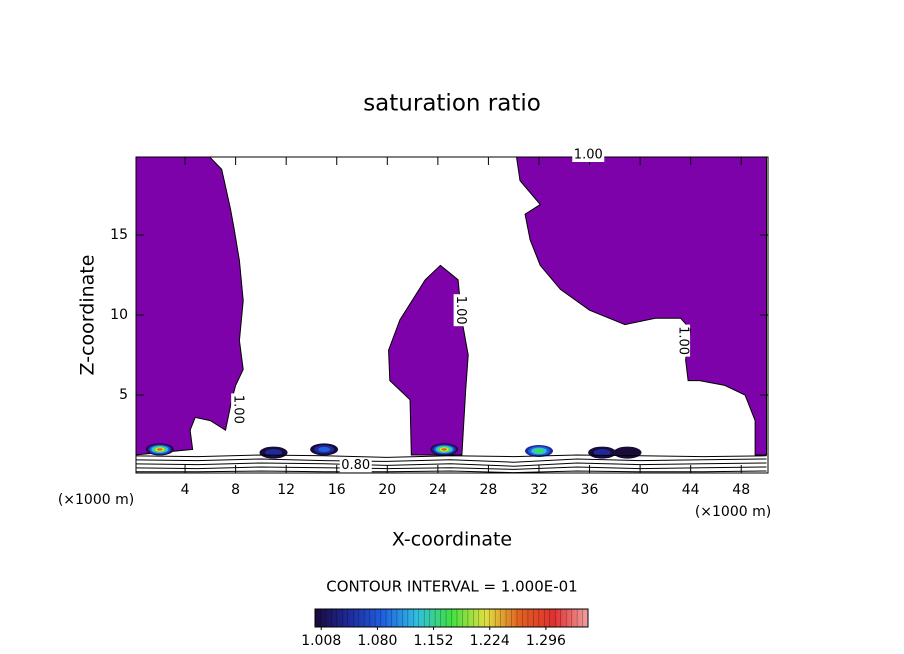 Image resolution: width=904 pixels, height=654 pixels. I want to click on y-tick-label: 15, so click(119, 235).